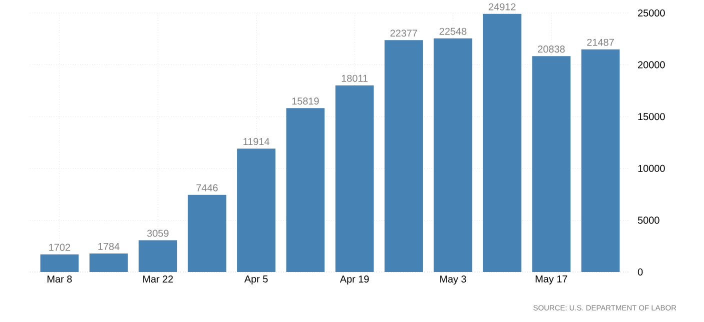  What do you see at coordinates (551, 49) in the screenshot?
I see `data-label: 20838` at bounding box center [551, 49].